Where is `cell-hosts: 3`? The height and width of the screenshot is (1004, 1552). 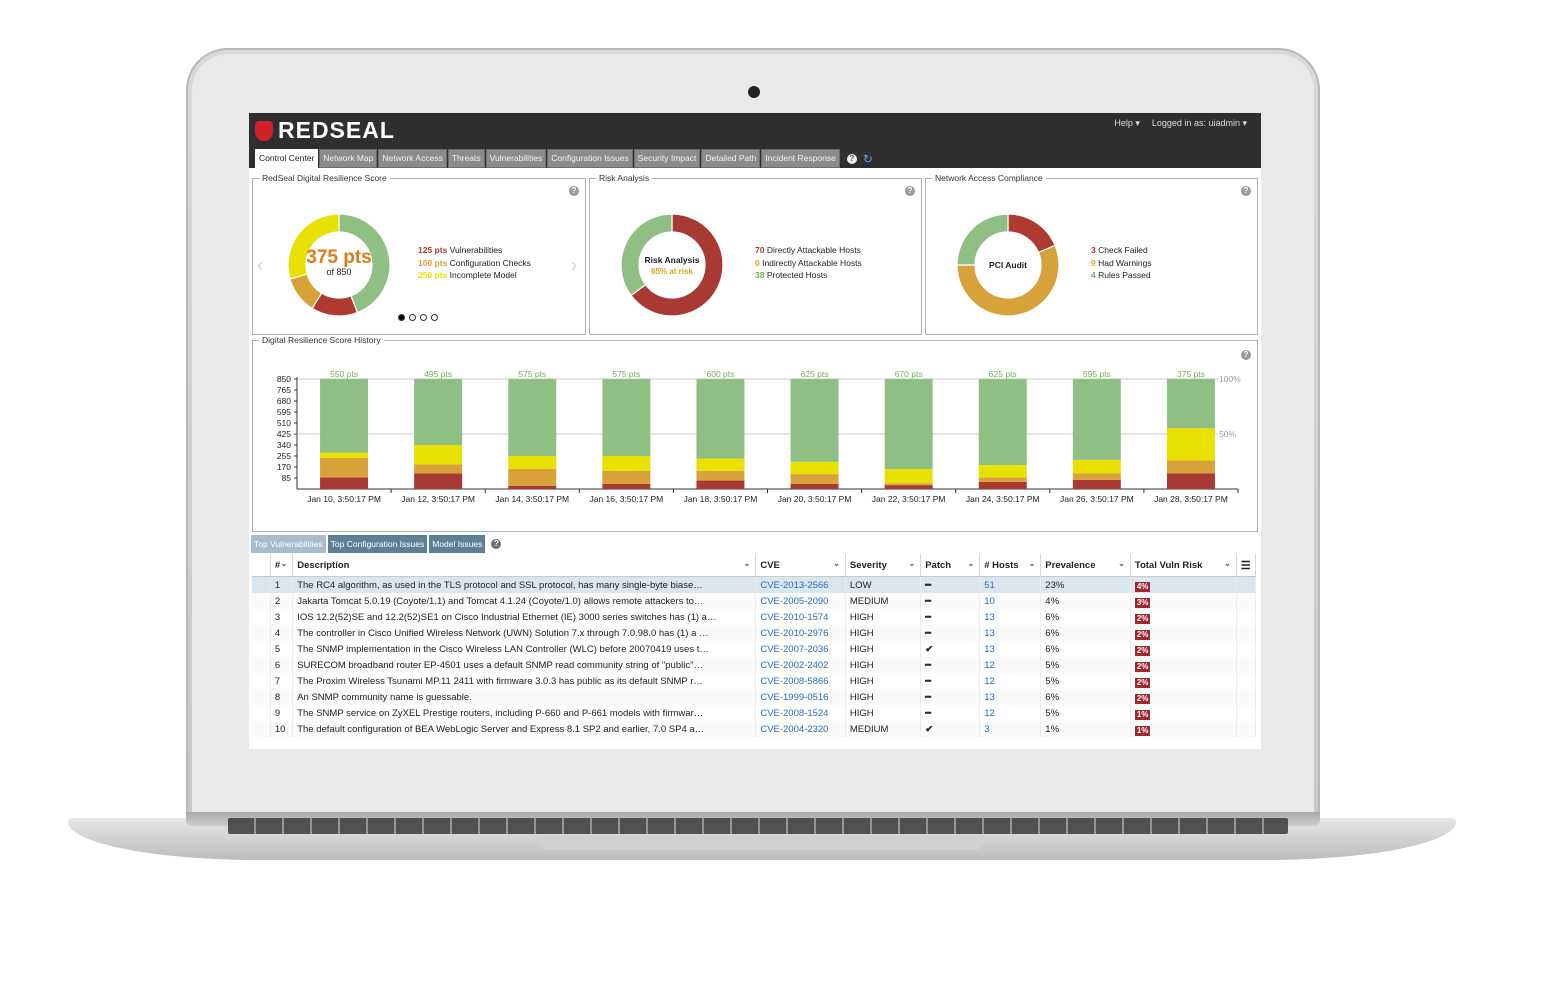 cell-hosts: 3 is located at coordinates (1010, 729).